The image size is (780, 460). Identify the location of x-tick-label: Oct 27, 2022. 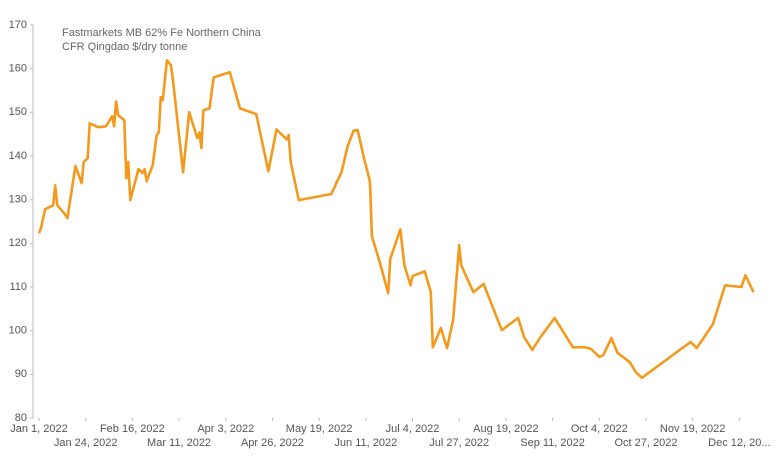
(645, 443).